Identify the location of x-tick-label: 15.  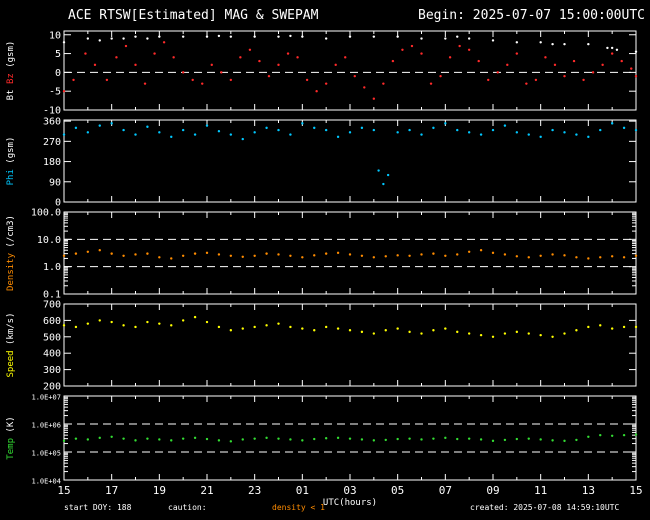
(635, 490).